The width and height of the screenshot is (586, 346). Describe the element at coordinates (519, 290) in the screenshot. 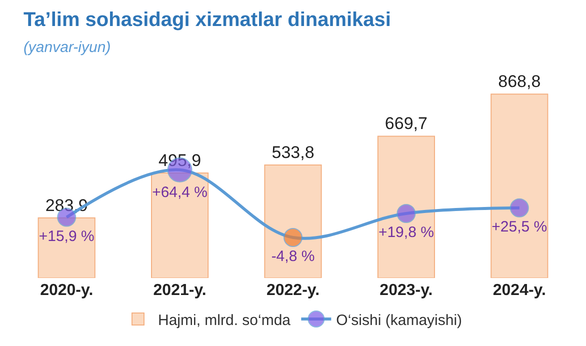

I see `x-tick-label: 2024-y.` at that location.